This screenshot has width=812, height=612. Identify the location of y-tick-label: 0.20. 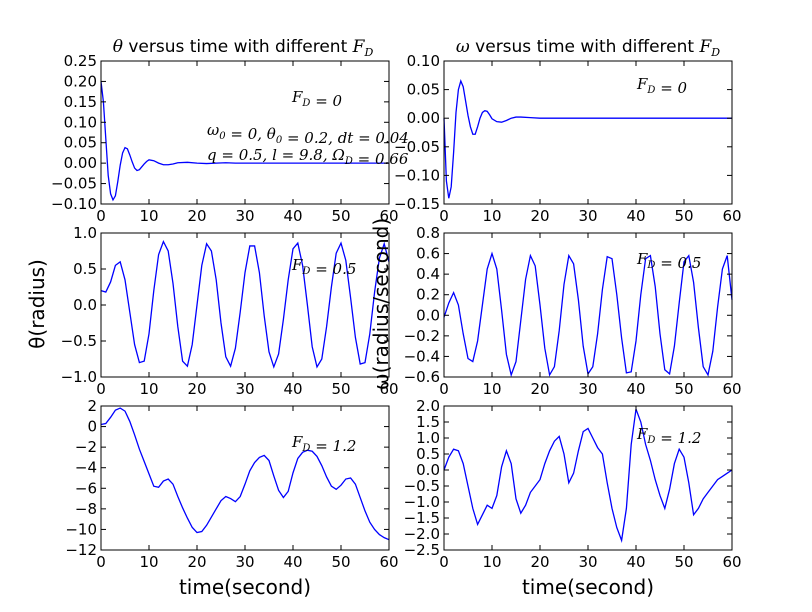
(80, 81).